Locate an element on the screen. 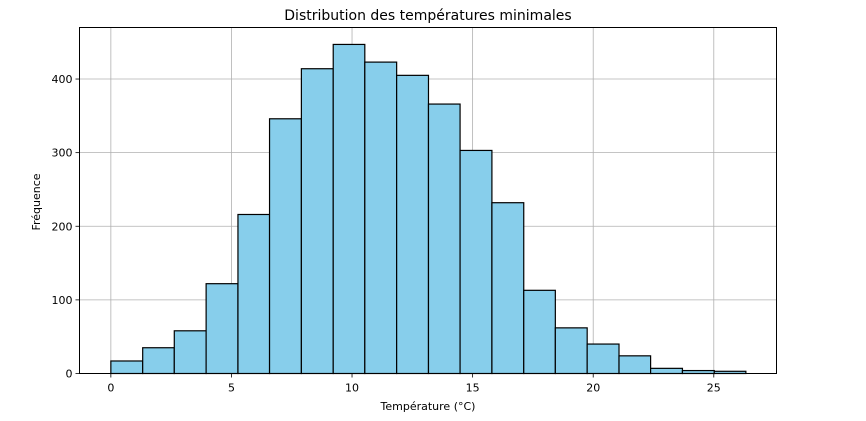 This screenshot has height=421, width=866. y-axis-title: Fréquence is located at coordinates (36, 201).